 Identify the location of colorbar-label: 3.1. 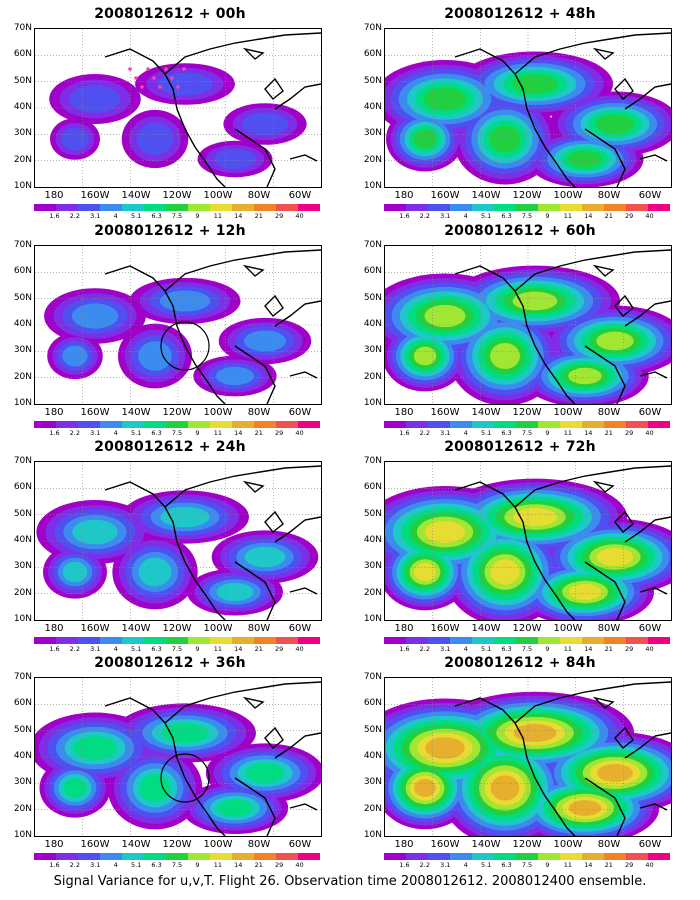
(95, 216).